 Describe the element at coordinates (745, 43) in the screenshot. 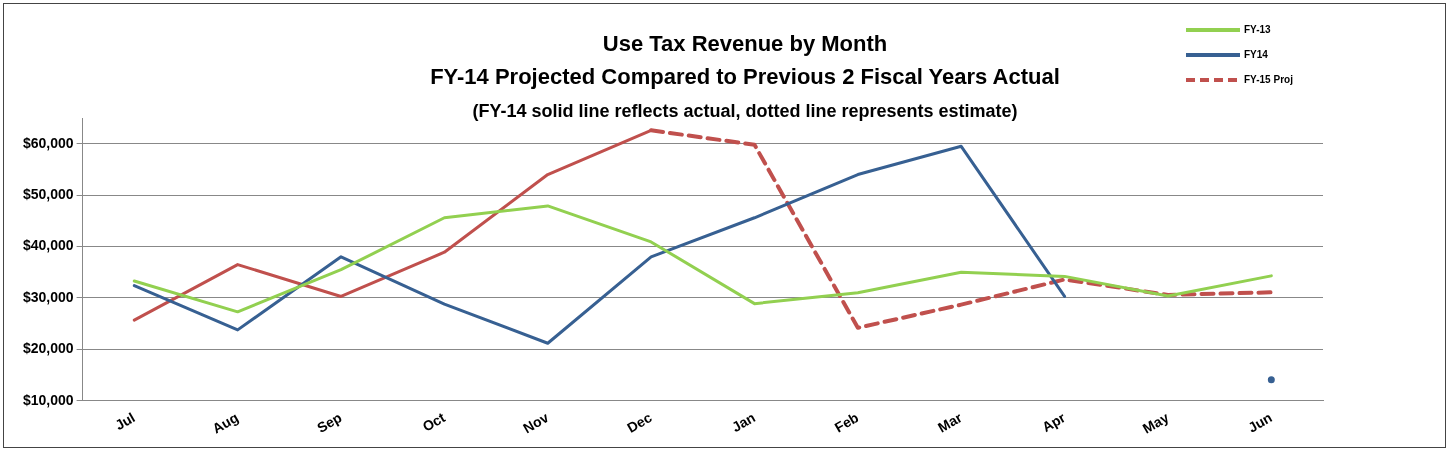

I see `chart-title: Use Tax Revenue by Month` at that location.